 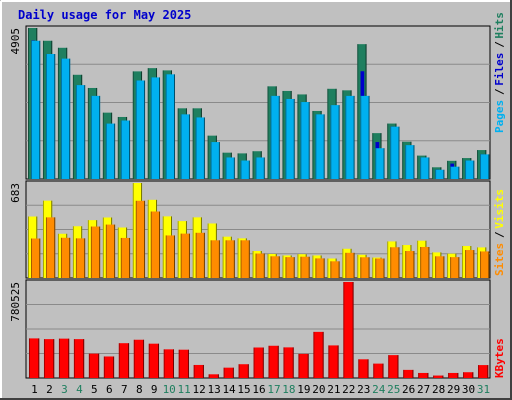 What do you see at coordinates (94, 389) in the screenshot?
I see `x-tick-day-5: 5` at bounding box center [94, 389].